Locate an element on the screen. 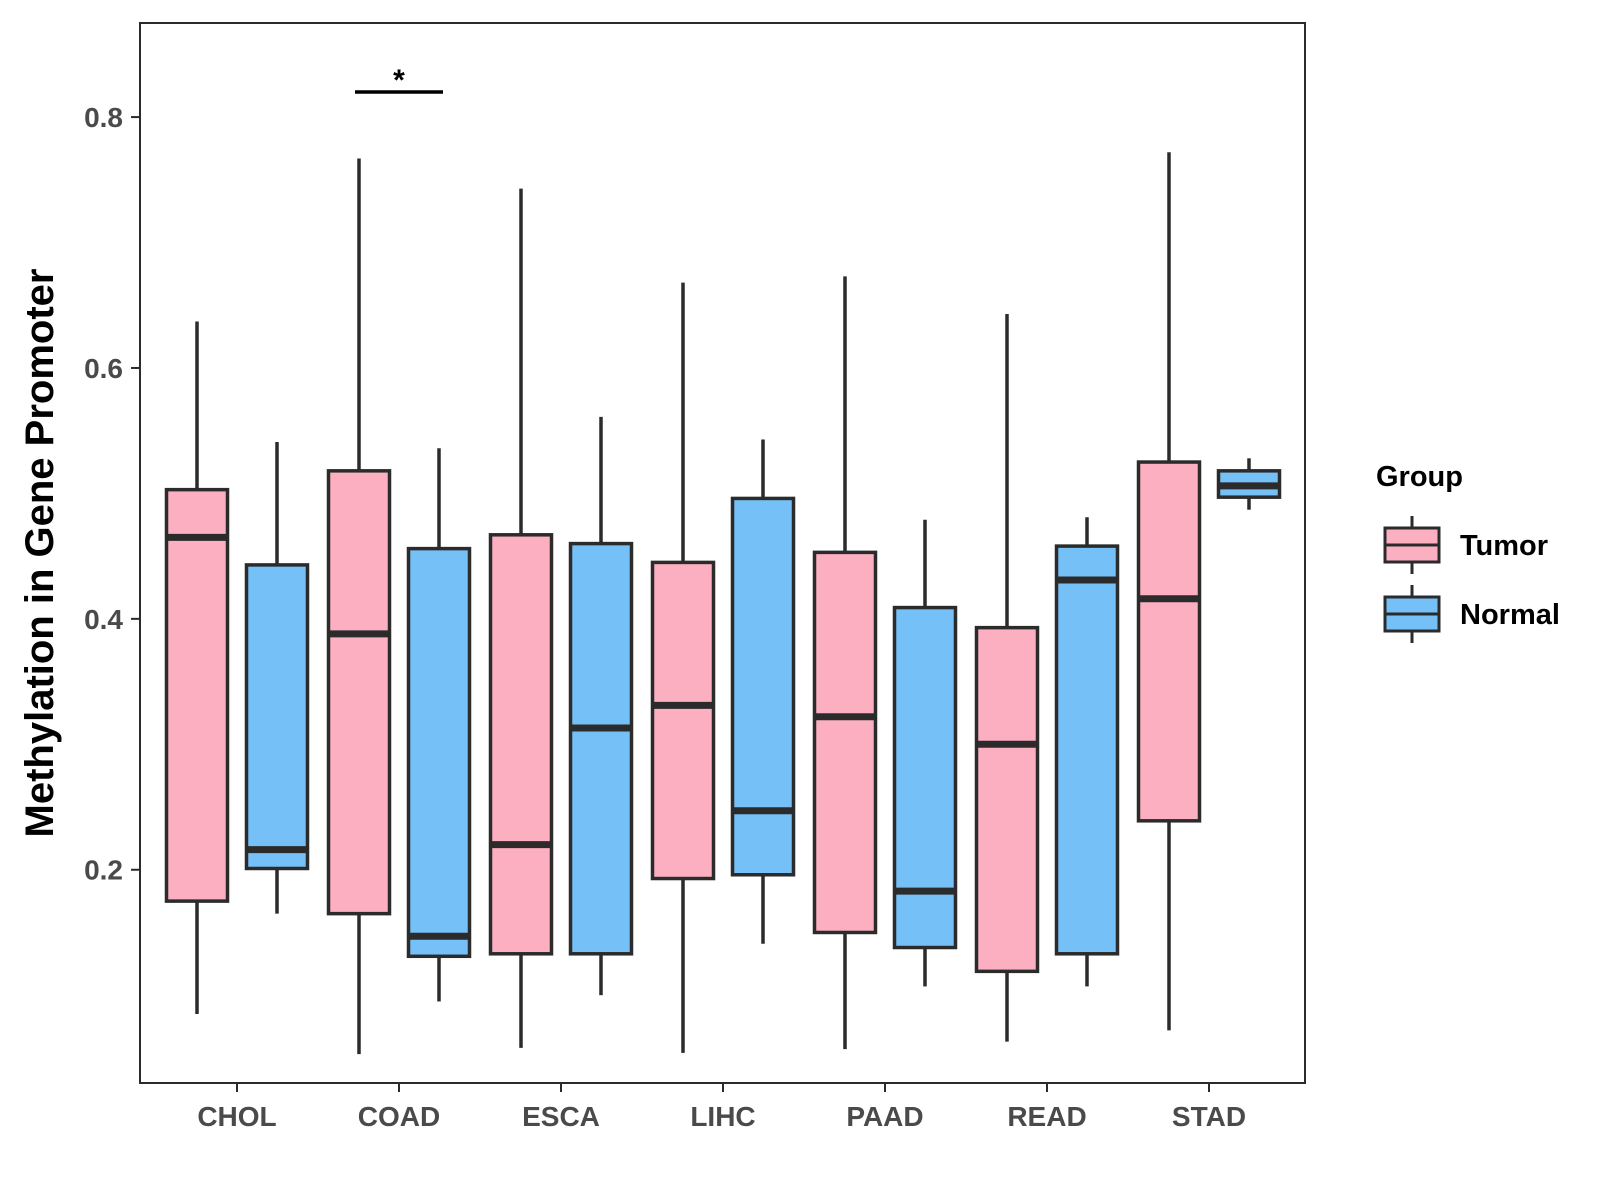 This screenshot has height=1200, width=1600. y-tick-label: 0.8 is located at coordinates (103, 117).